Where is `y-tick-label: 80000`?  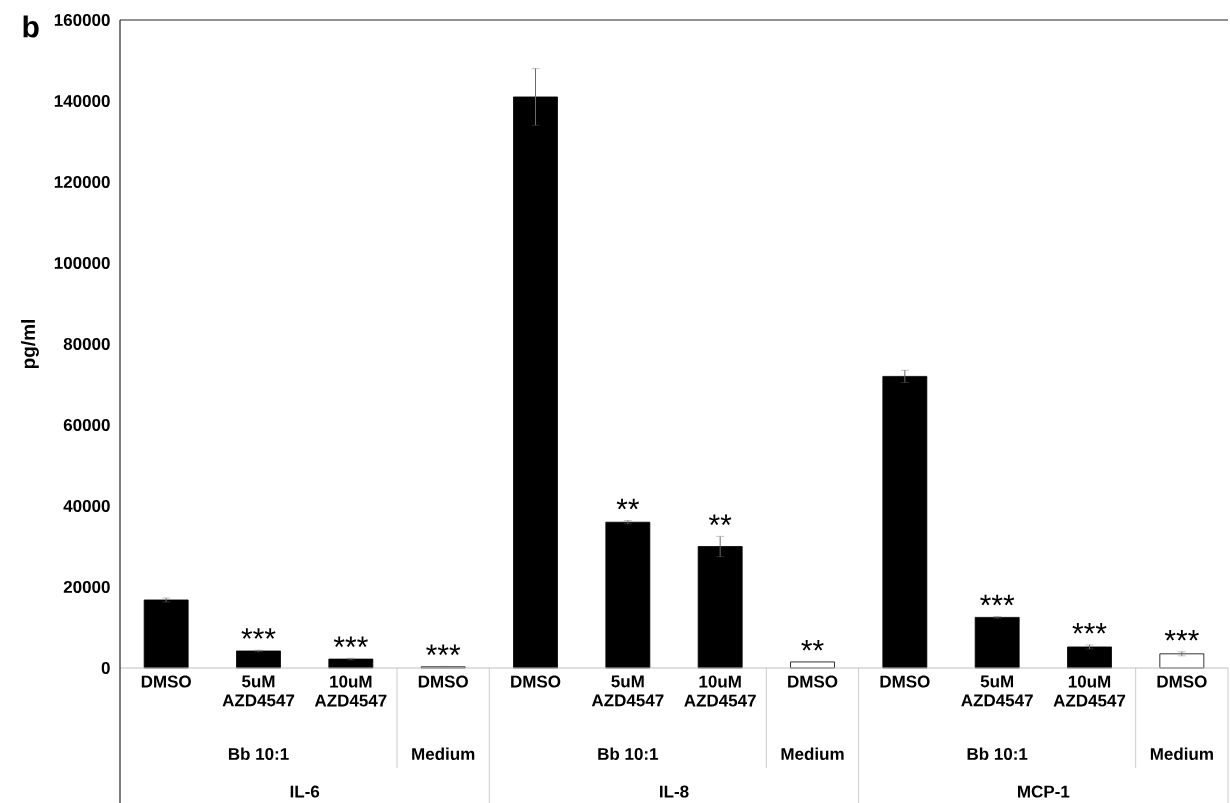 y-tick-label: 80000 is located at coordinates (86, 344).